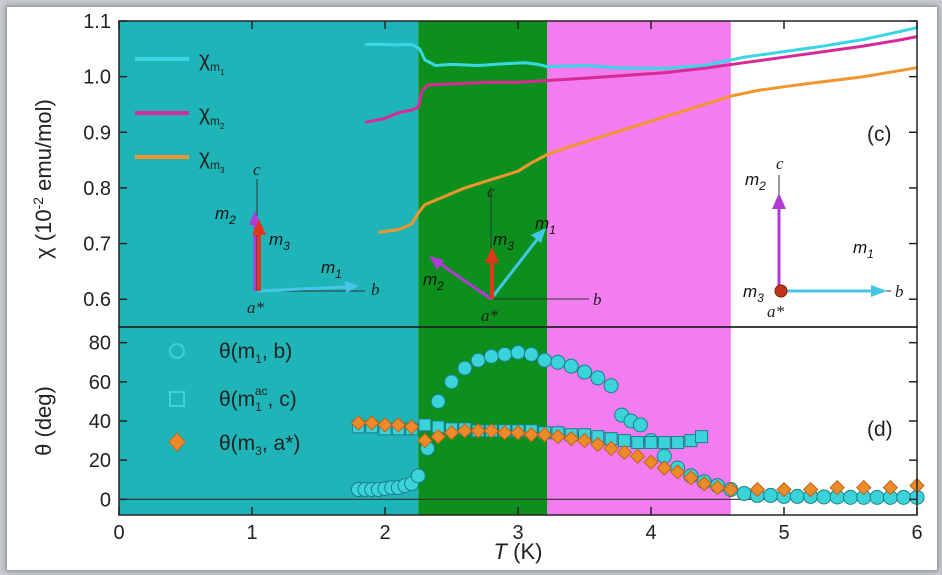 This screenshot has width=942, height=575. I want to click on x-axis-label: T (K), so click(518, 551).